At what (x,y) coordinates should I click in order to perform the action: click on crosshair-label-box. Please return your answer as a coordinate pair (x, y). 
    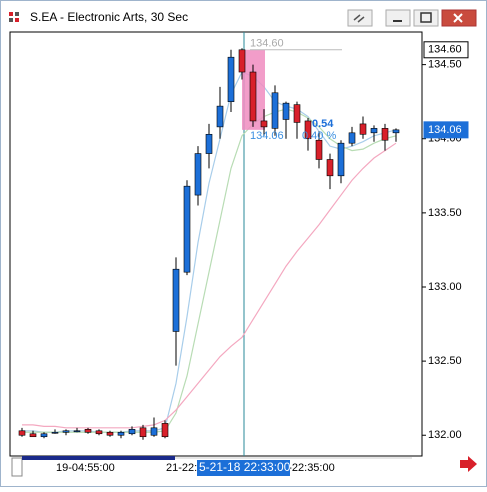
    Looking at the image, I should click on (243, 468).